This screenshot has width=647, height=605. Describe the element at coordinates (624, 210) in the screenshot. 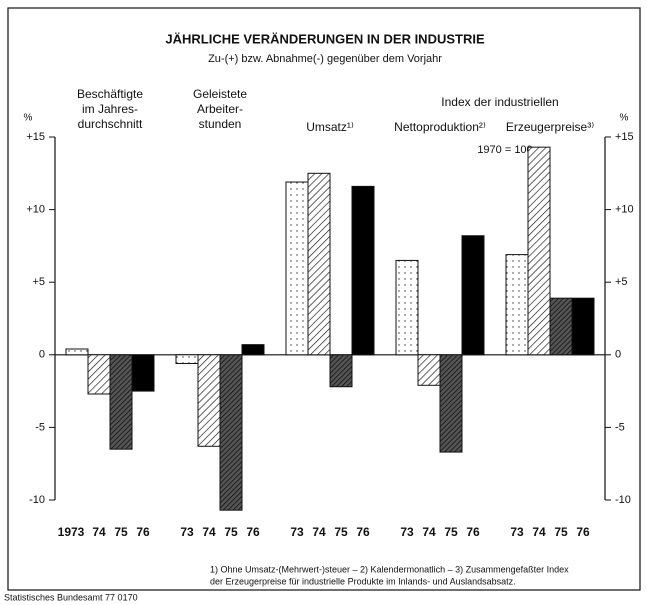

I see `y2-tick-label: +10` at that location.